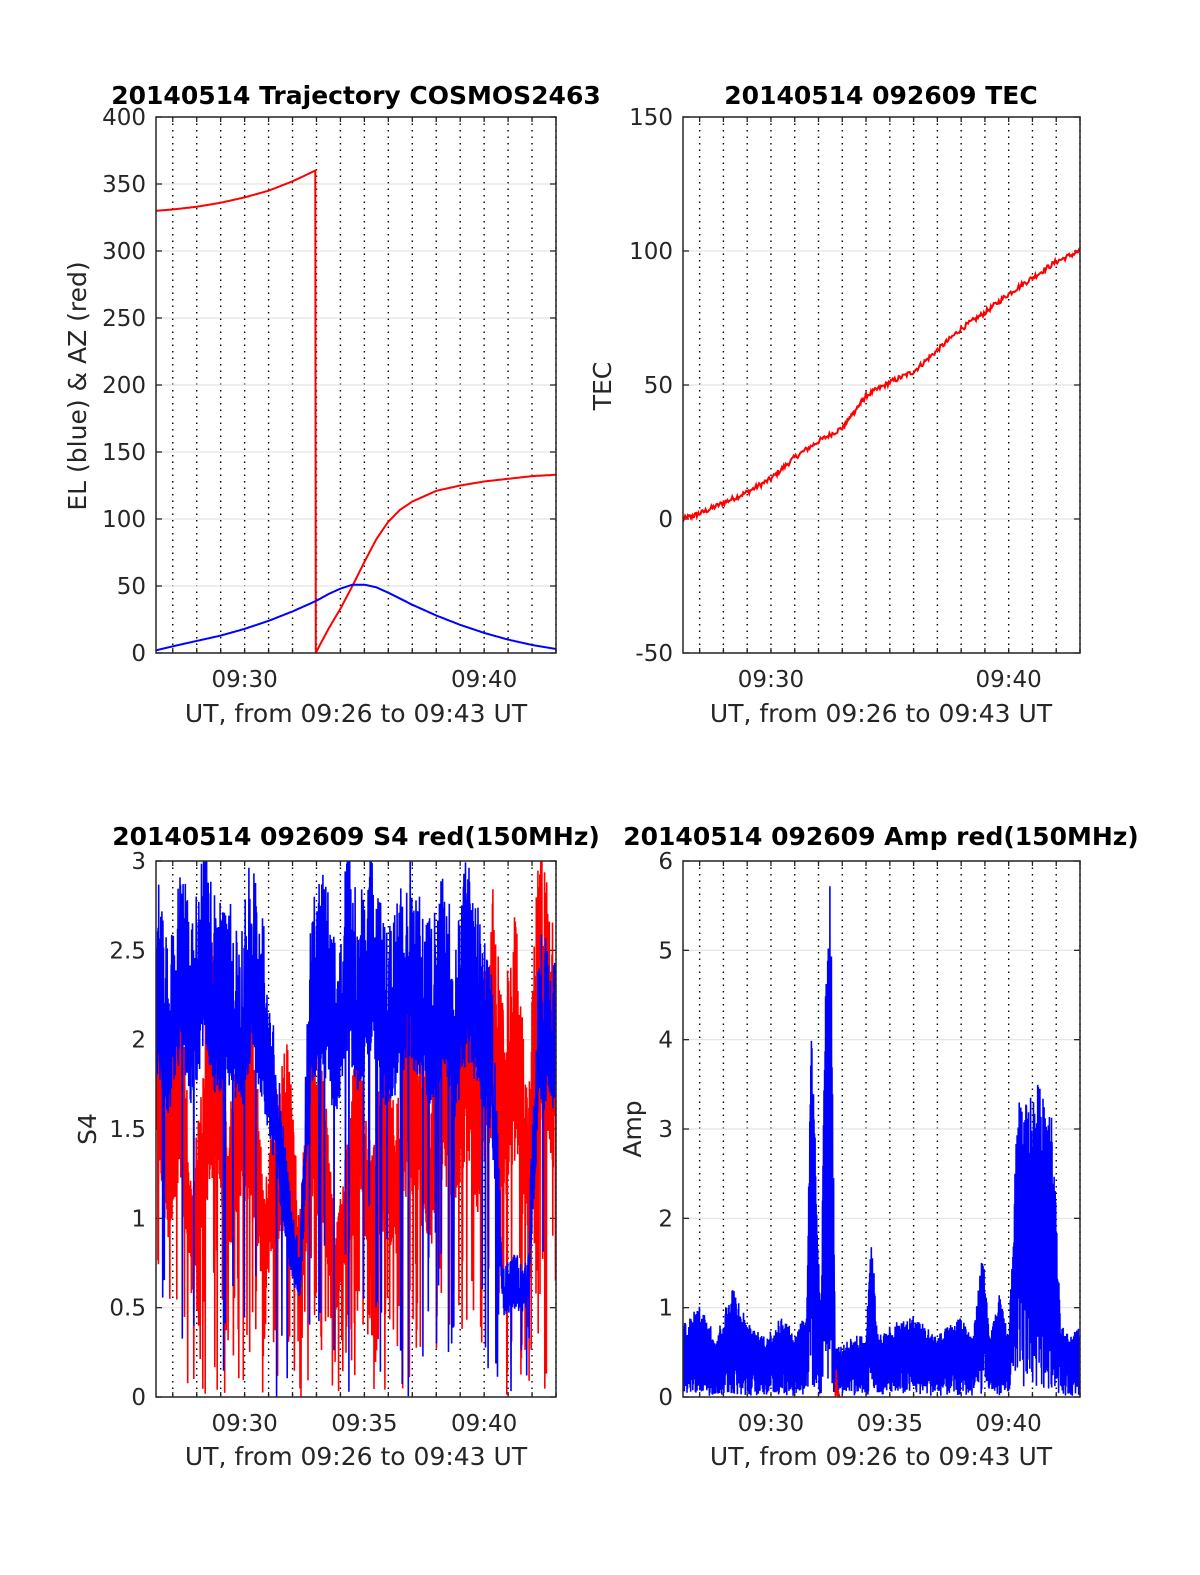  I want to click on tec-ylabel: TEC, so click(602, 387).